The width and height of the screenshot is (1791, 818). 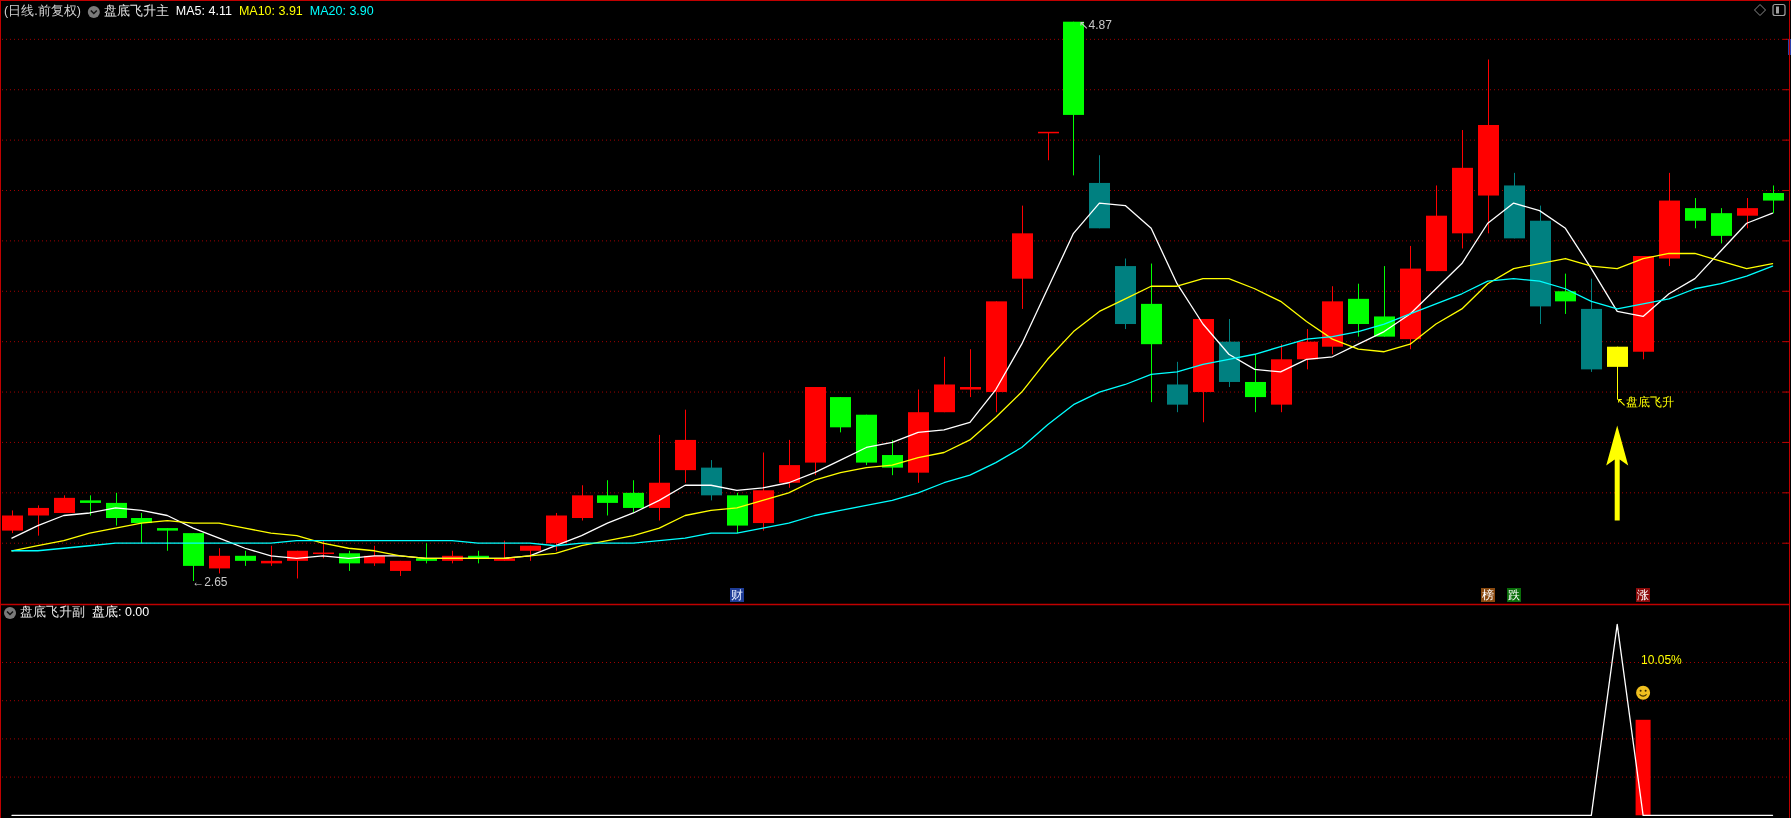 I want to click on chart-title: 盘底飞升副, so click(x=52, y=612).